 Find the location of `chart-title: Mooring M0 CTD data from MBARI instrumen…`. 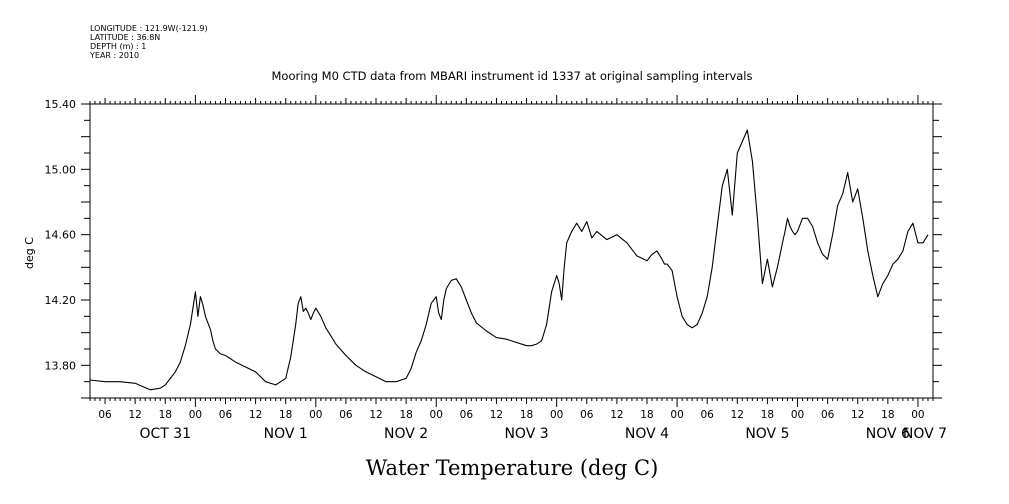

chart-title: Mooring M0 CTD data from MBARI instrumen… is located at coordinates (512, 76).